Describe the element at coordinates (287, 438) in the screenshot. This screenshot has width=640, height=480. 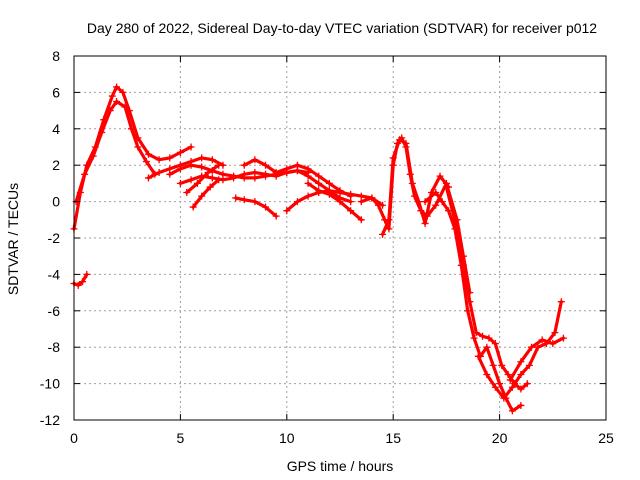
I see `x-tick-label: 10` at that location.